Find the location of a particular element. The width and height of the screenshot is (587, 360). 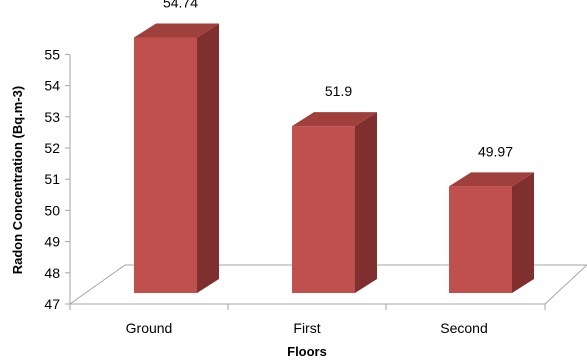

y-tick-label: 55 is located at coordinates (52, 54).